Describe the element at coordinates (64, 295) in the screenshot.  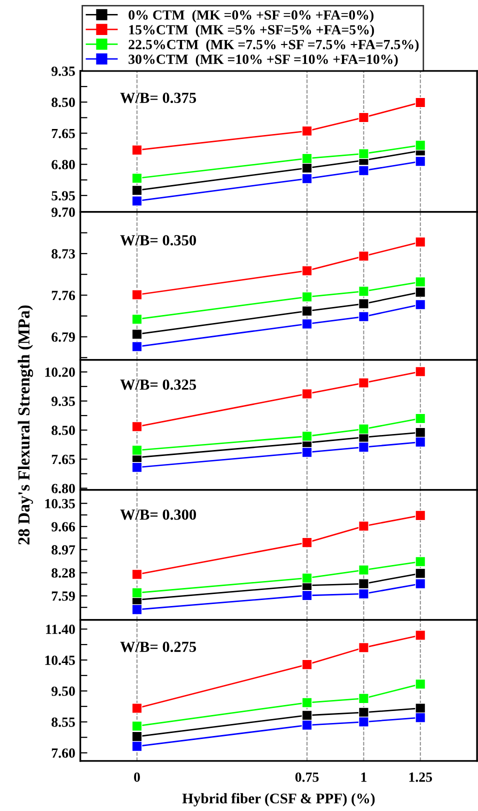
I see `y-tick-label: 7.76` at that location.